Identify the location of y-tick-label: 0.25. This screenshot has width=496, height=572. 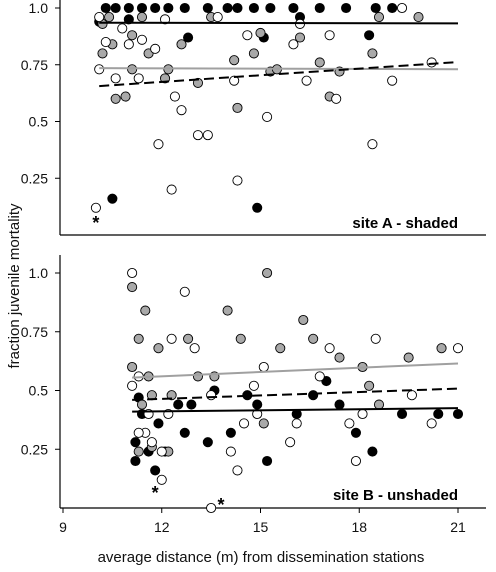
(34, 449).